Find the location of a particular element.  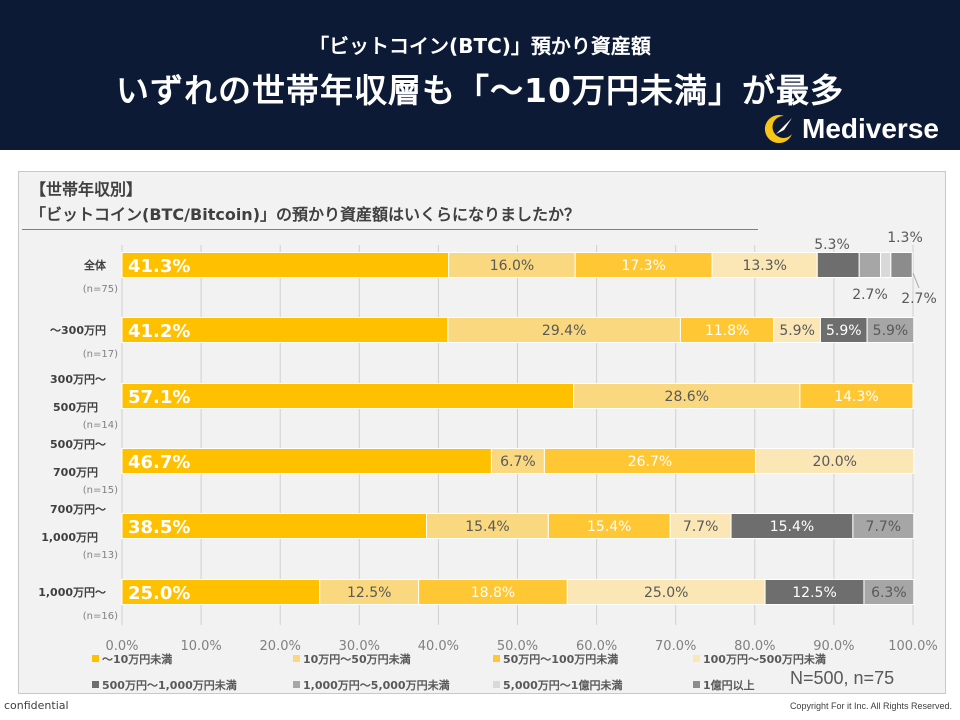

title-underline is located at coordinates (390, 229).